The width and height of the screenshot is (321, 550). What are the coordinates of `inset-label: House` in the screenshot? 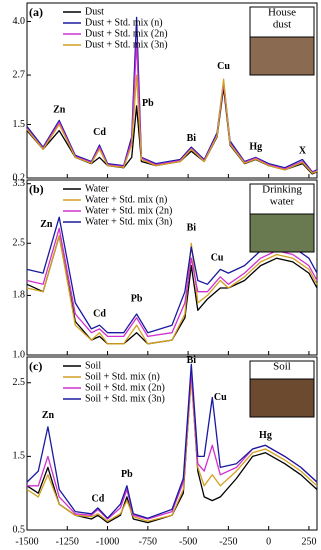 It's located at (282, 13).